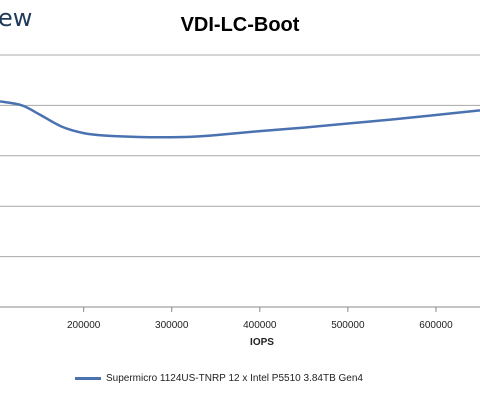 This screenshot has width=480, height=401. What do you see at coordinates (260, 325) in the screenshot?
I see `x-tick-label: 400000` at bounding box center [260, 325].